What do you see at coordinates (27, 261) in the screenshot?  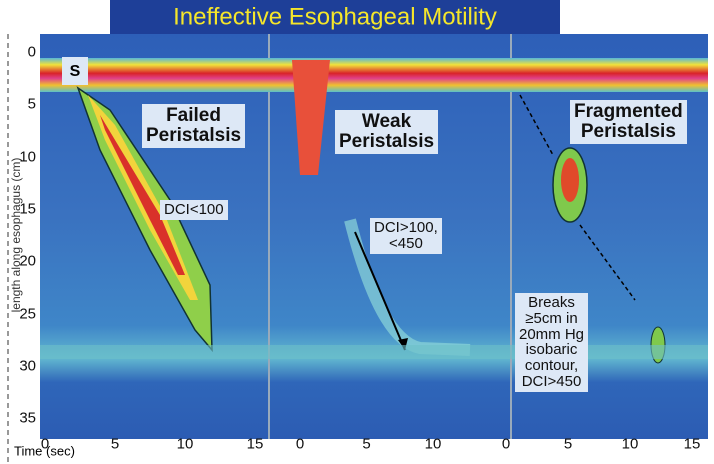 I see `y-tick-label: 20` at bounding box center [27, 261].